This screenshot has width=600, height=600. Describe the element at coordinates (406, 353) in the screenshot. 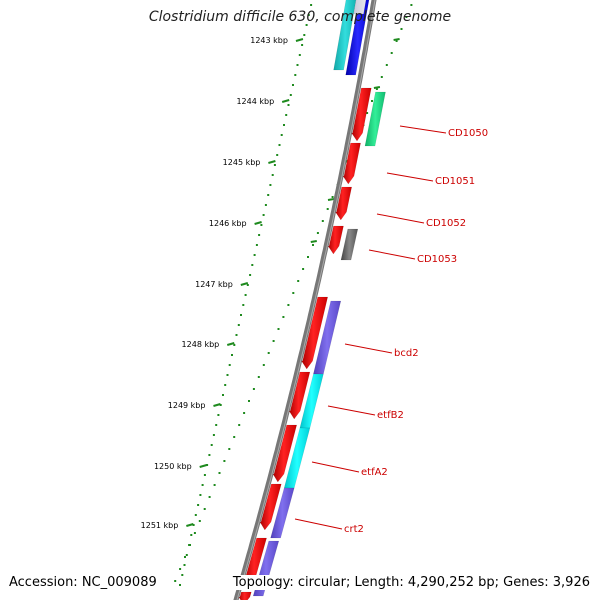

I see `gene-label: bcd2` at that location.